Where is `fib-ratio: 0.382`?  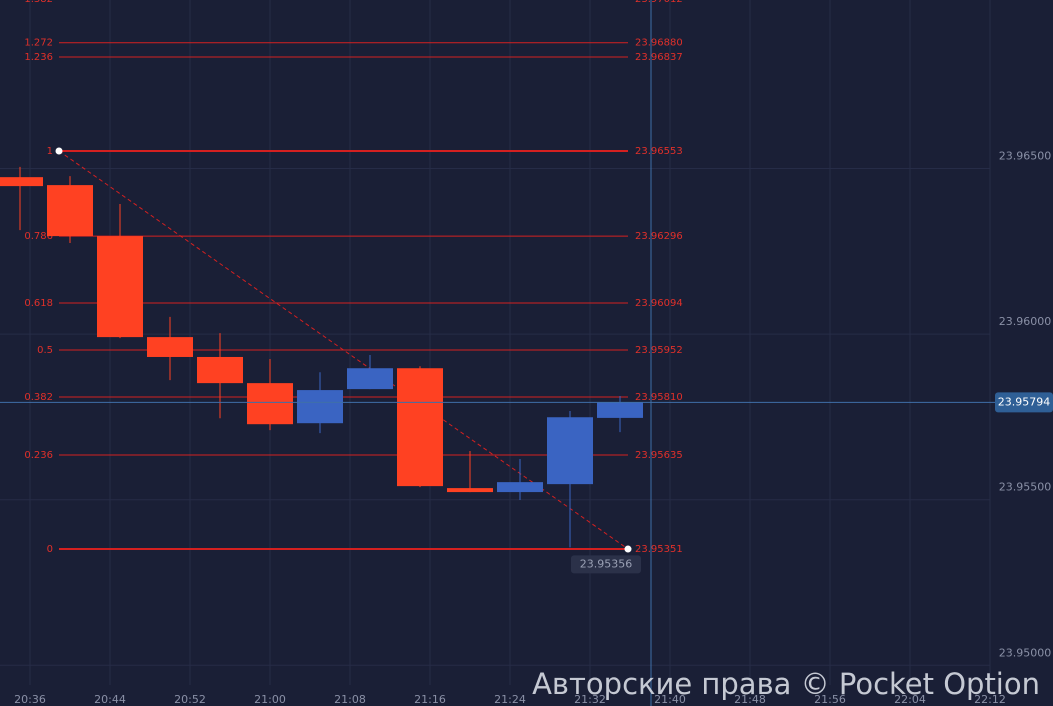 fib-ratio: 0.382 is located at coordinates (38, 397).